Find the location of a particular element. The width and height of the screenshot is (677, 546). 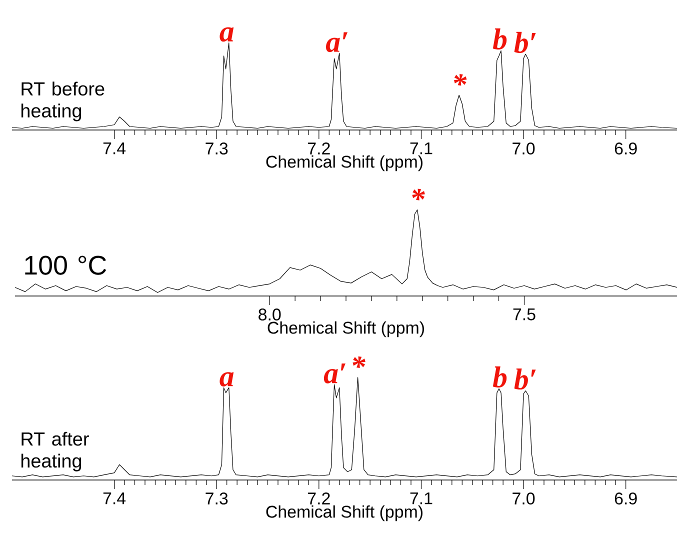

text: 100 °C is located at coordinates (65, 265).